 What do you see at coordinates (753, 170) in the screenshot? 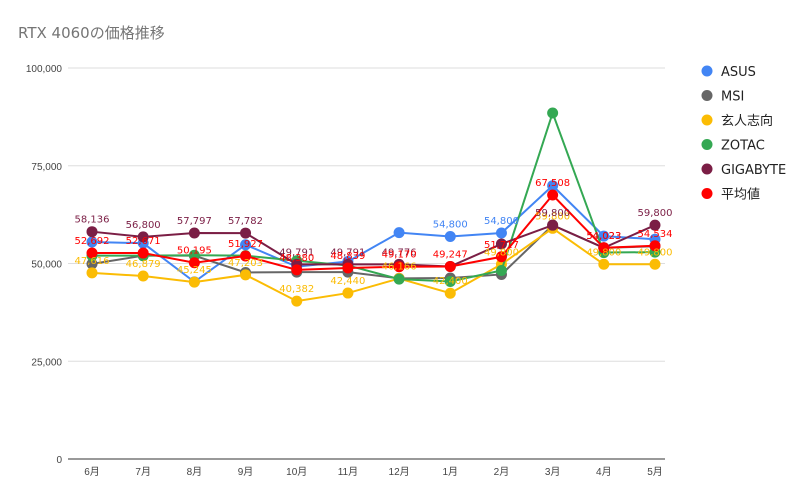
I see `legend-label: GIGABYTE` at bounding box center [753, 170].